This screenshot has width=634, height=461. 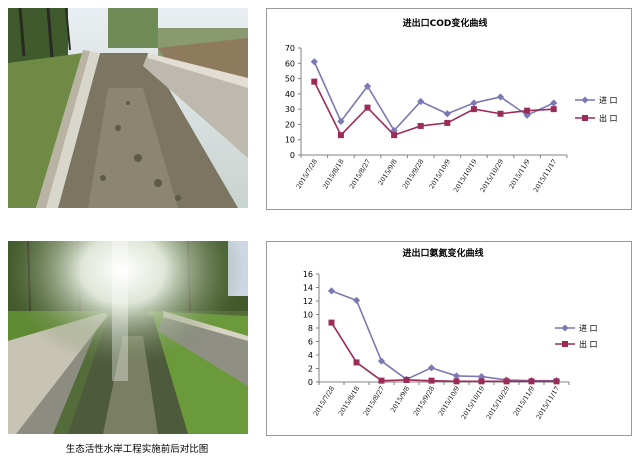 What do you see at coordinates (308, 301) in the screenshot?
I see `y-tick-label: 12` at bounding box center [308, 301].